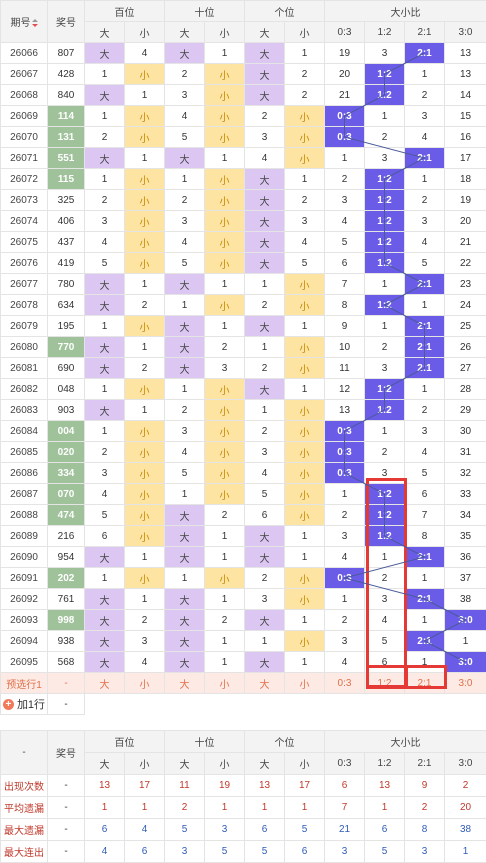 The image size is (486, 863). Describe the element at coordinates (125, 11) in the screenshot. I see `hundreds-header: 百位` at that location.